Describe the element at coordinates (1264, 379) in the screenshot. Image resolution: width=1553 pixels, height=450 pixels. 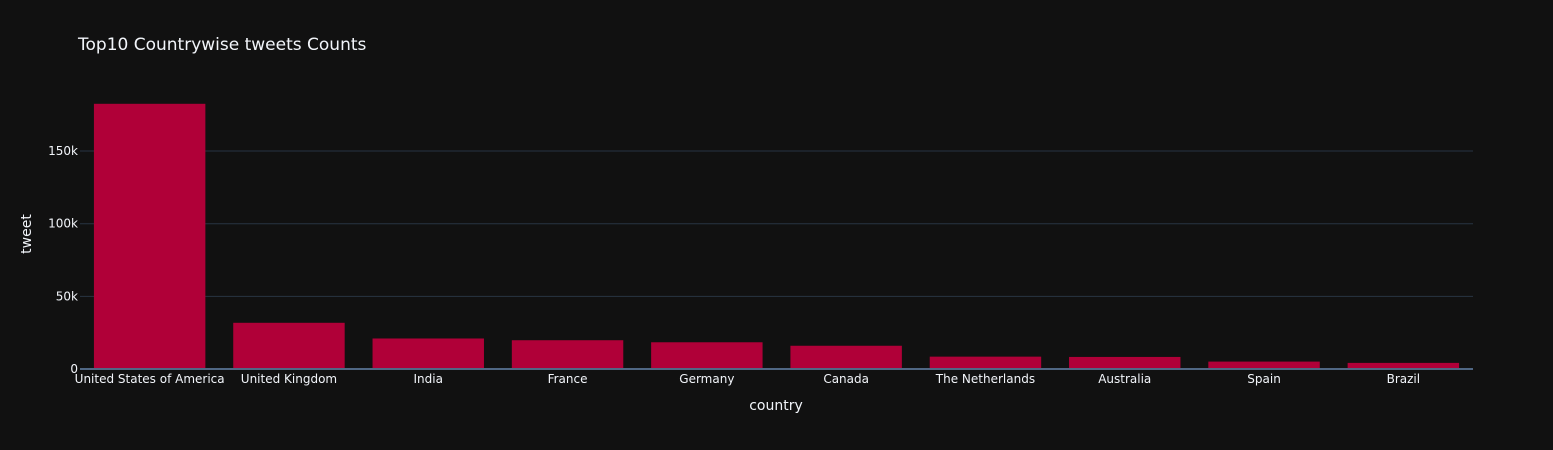
I see `x-tick-label: Spain` at that location.